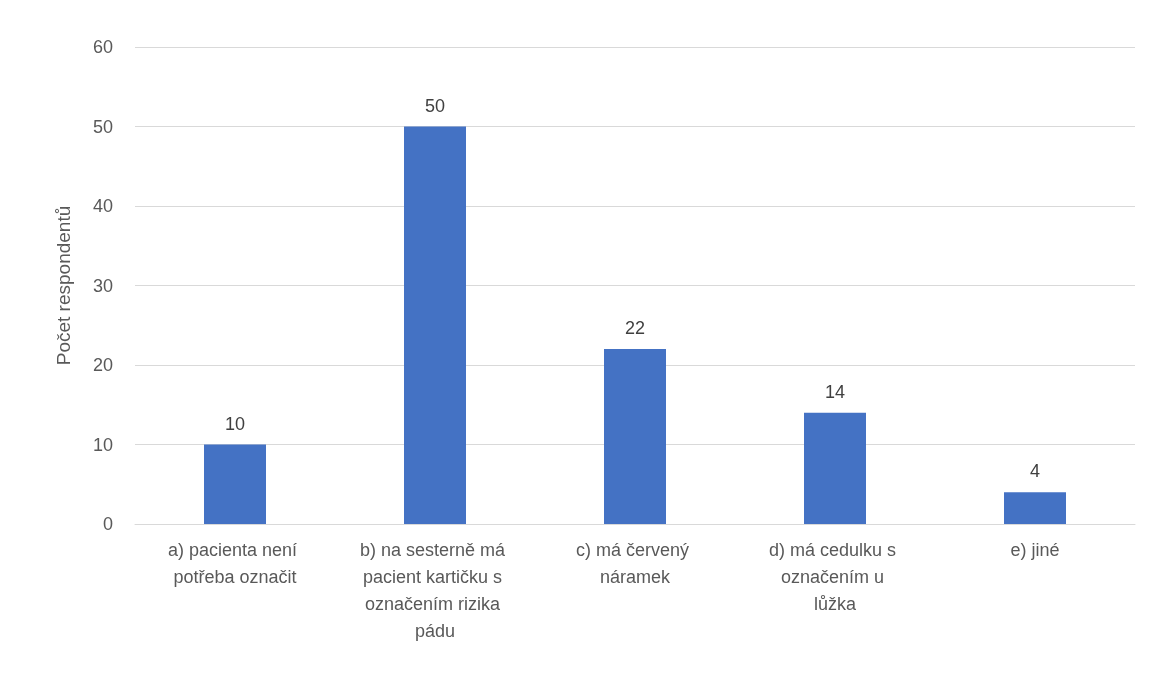 This screenshot has height=675, width=1161. Describe the element at coordinates (102, 285) in the screenshot. I see `y-tick-label: 30` at that location.